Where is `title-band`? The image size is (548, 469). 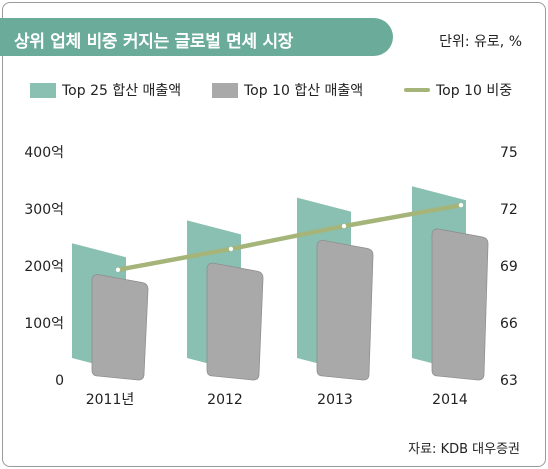 title-band is located at coordinates (196, 37).